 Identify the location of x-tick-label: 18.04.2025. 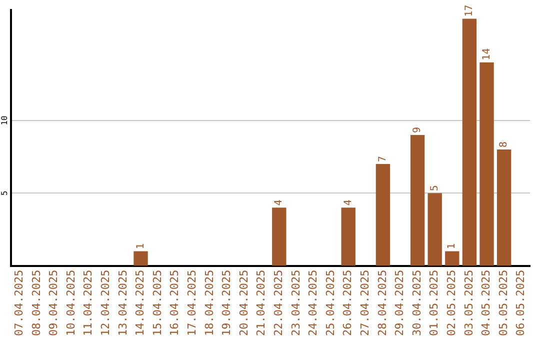
(209, 303).